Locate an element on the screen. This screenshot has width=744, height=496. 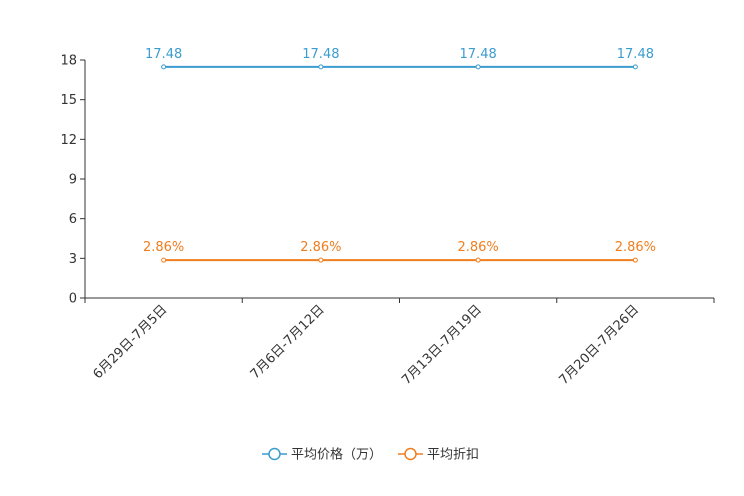
legend: 平均价格（万） 平均折扣 is located at coordinates (370, 455).